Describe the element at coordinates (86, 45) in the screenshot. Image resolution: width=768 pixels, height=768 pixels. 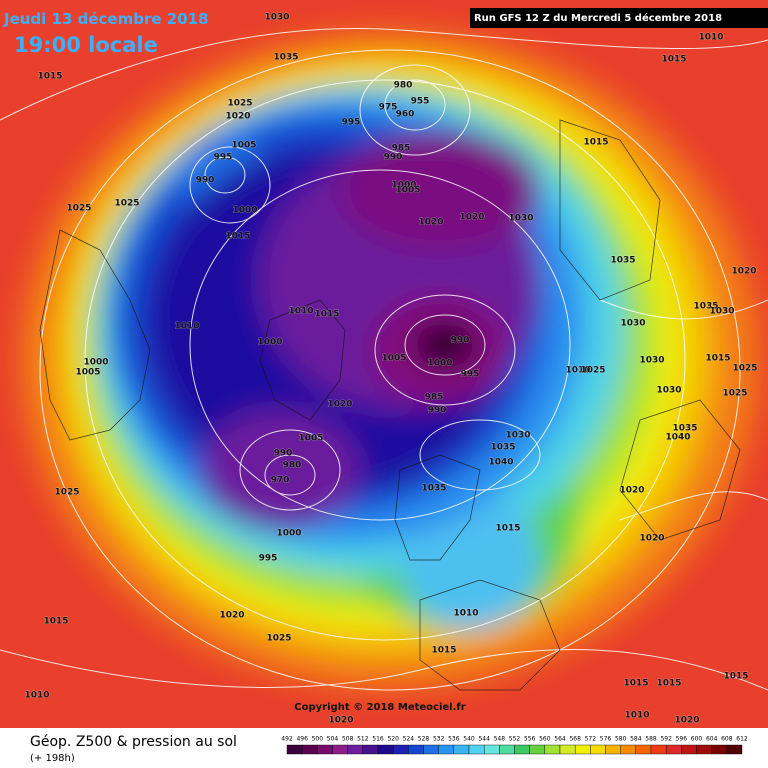
I see `time-label: 19:00 locale` at that location.